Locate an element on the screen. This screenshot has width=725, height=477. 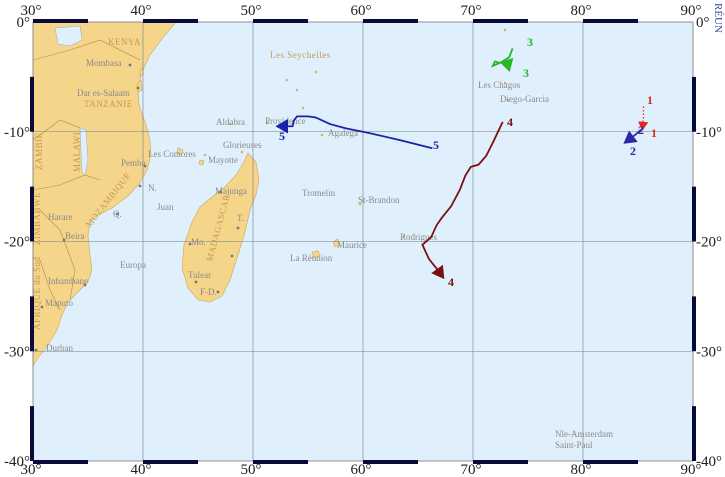
lon-tick-bottom: 60° is located at coordinates (361, 469).